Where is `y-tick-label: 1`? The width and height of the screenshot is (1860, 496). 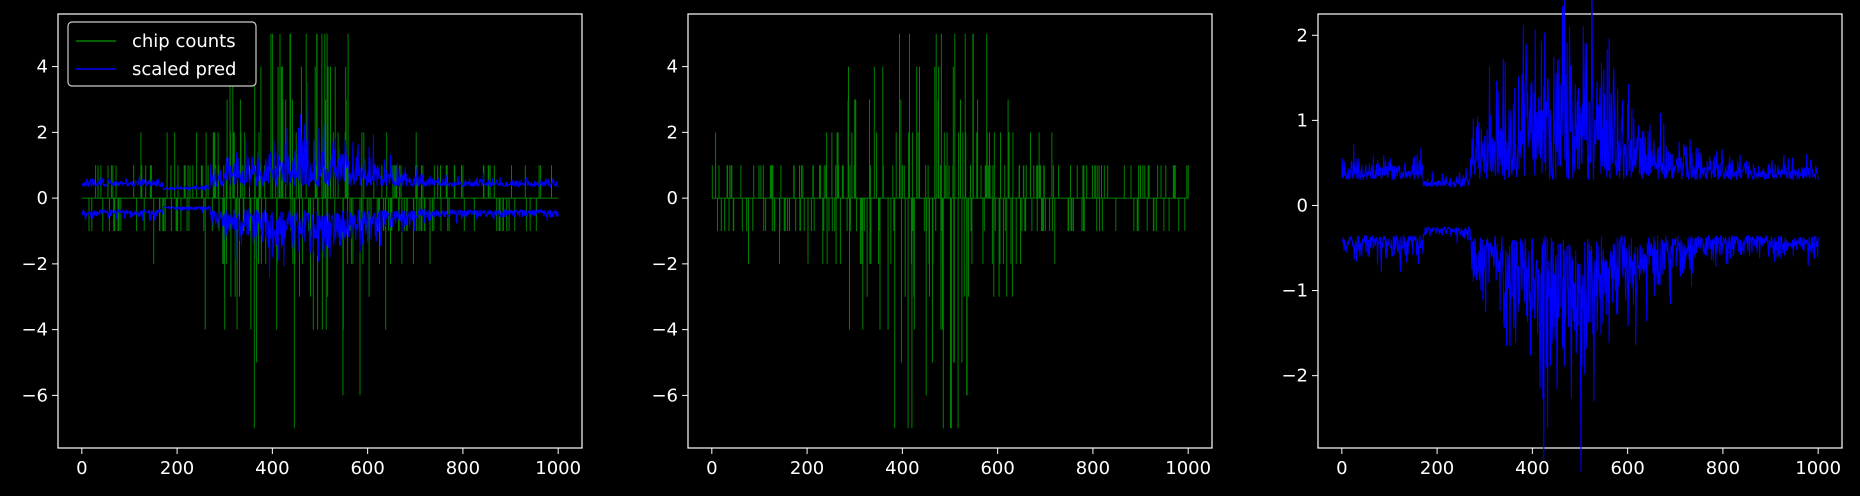
y-tick-label: 1 is located at coordinates (1302, 120).